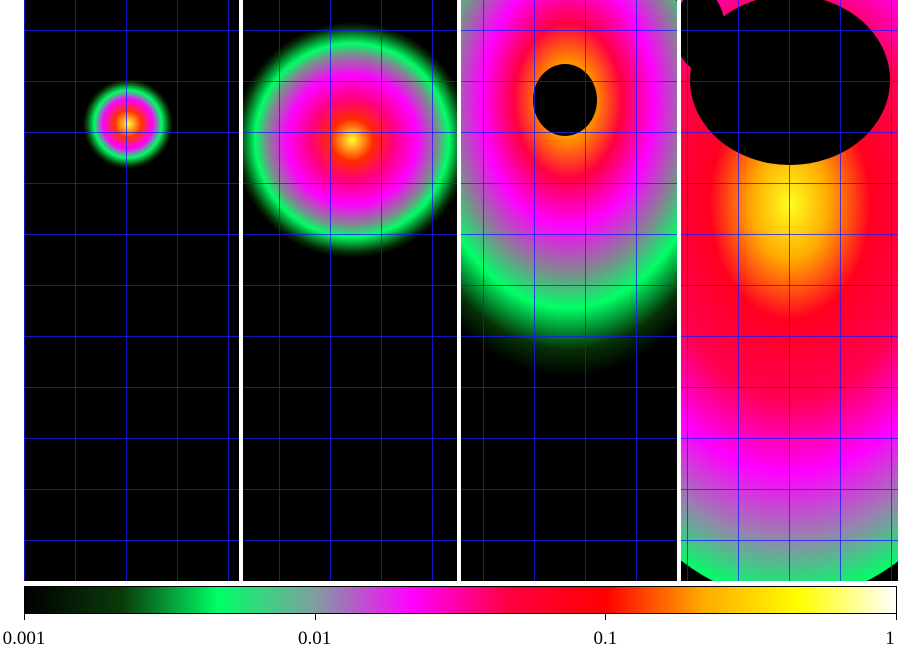  I want to click on colorbar-tick-label: 0.01, so click(315, 638).